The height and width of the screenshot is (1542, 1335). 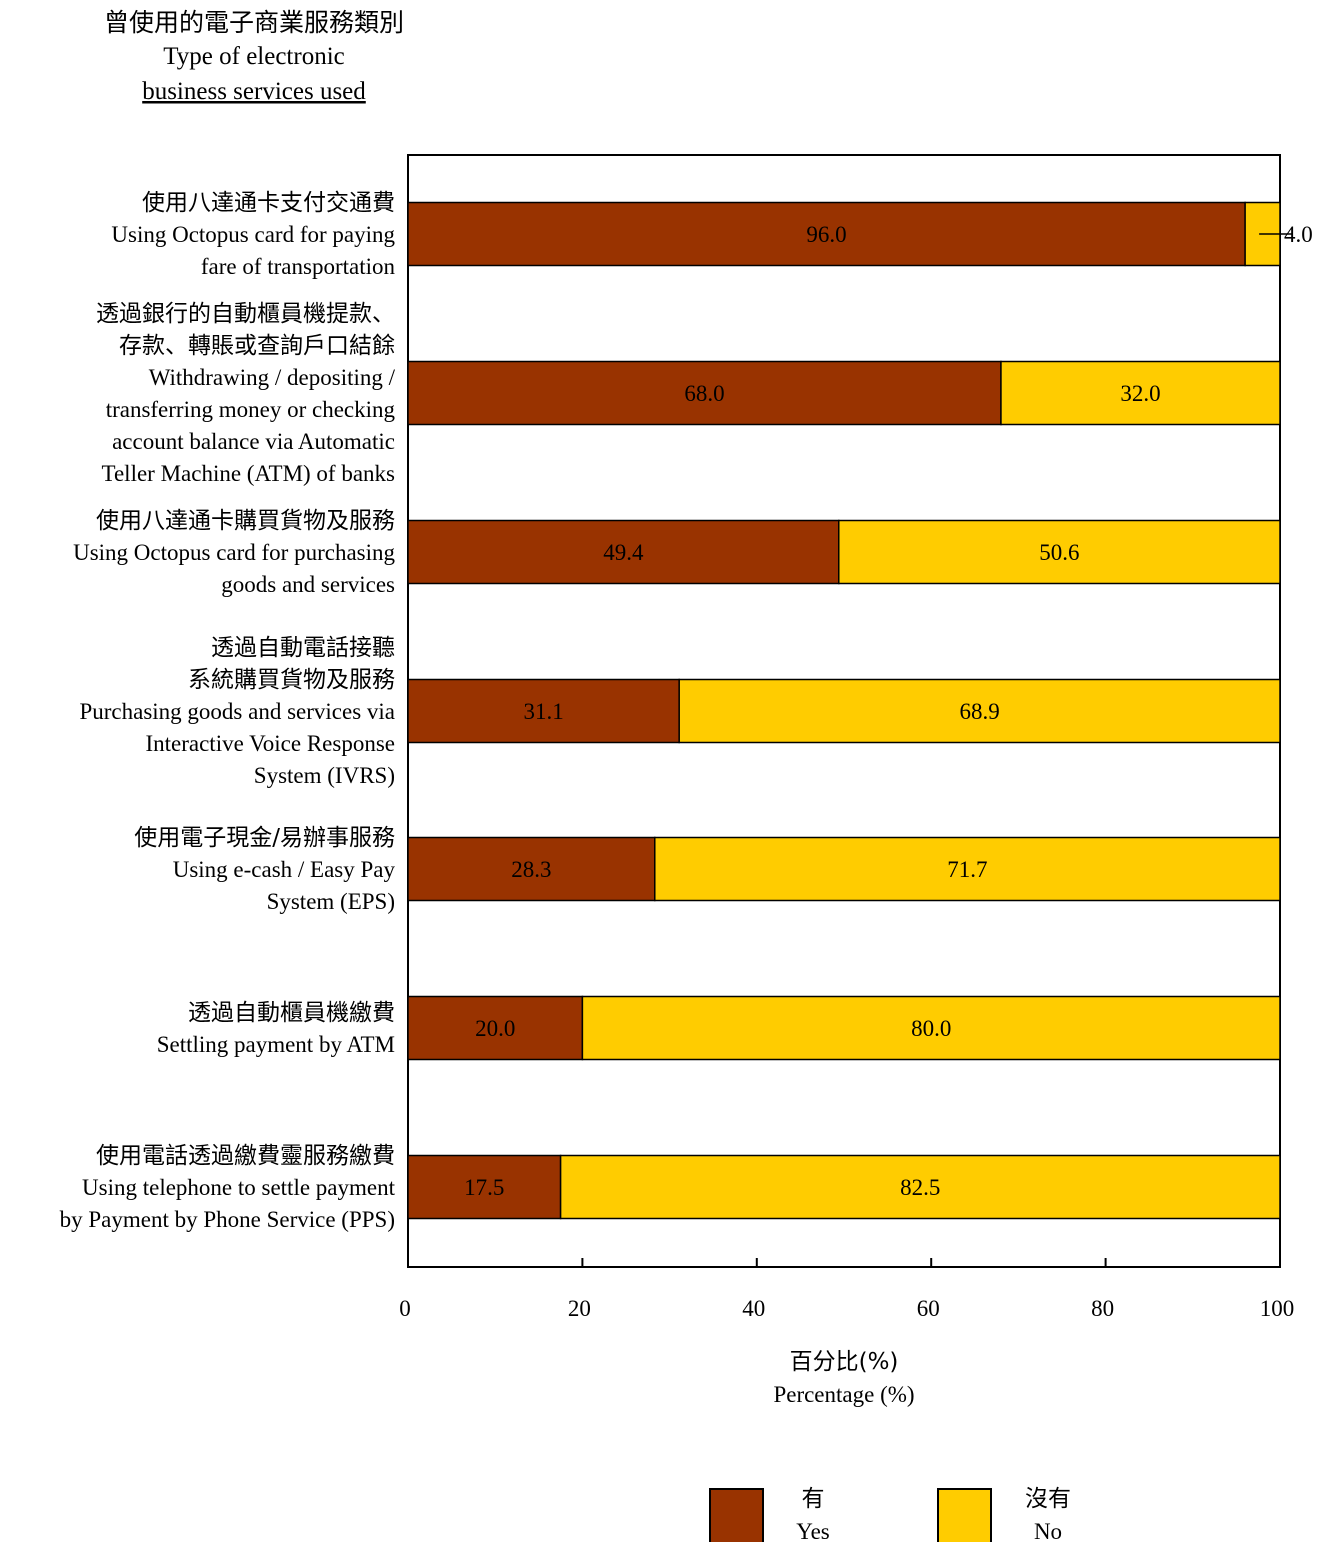 I want to click on category-label-line: 使用電話透過繳費靈服務繳費, so click(x=245, y=1156).